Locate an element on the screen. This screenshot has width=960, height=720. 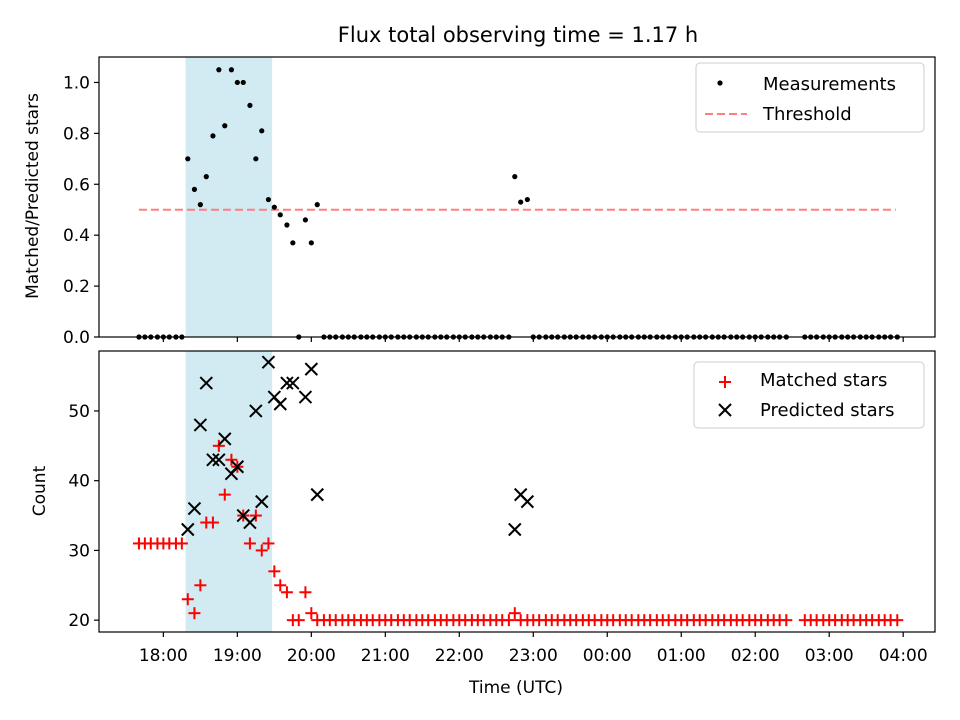
x-tick-label: 22:00 is located at coordinates (459, 656).